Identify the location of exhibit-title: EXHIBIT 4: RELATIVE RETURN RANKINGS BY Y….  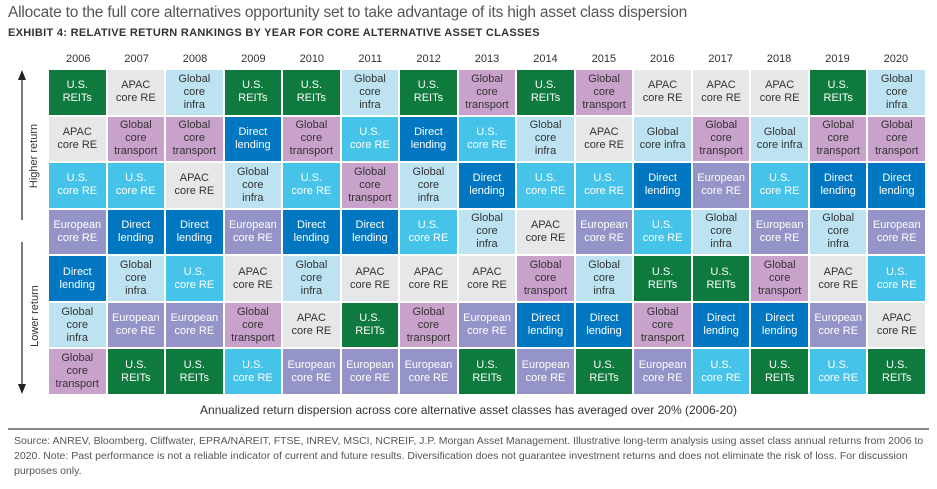
(274, 33).